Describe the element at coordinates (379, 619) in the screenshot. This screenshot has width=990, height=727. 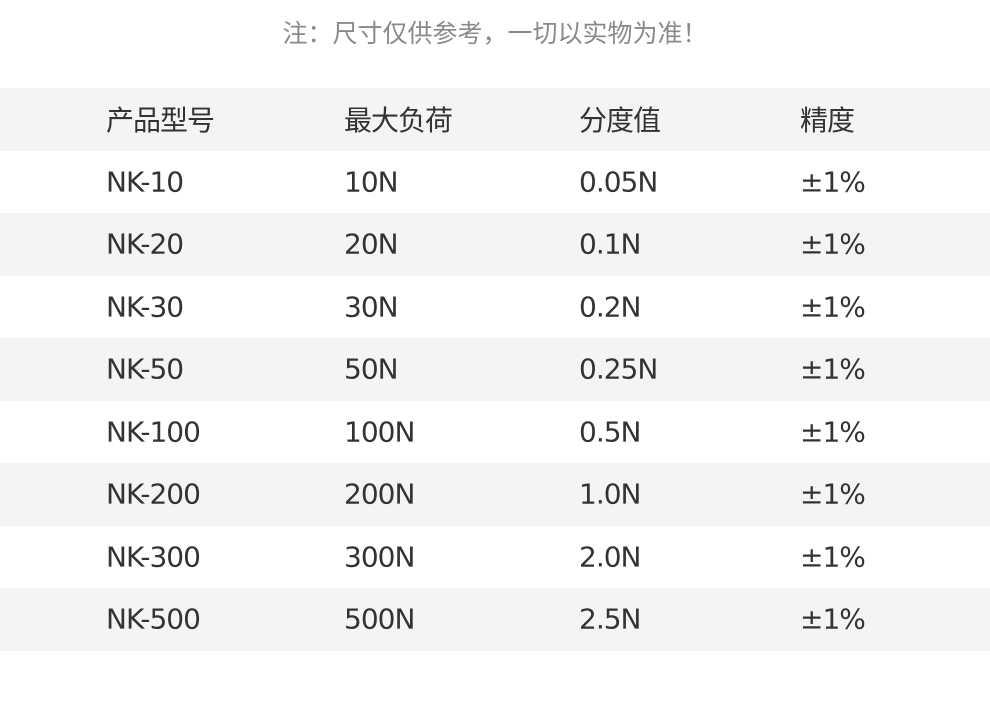
I see `cell-max-load: 500N` at that location.